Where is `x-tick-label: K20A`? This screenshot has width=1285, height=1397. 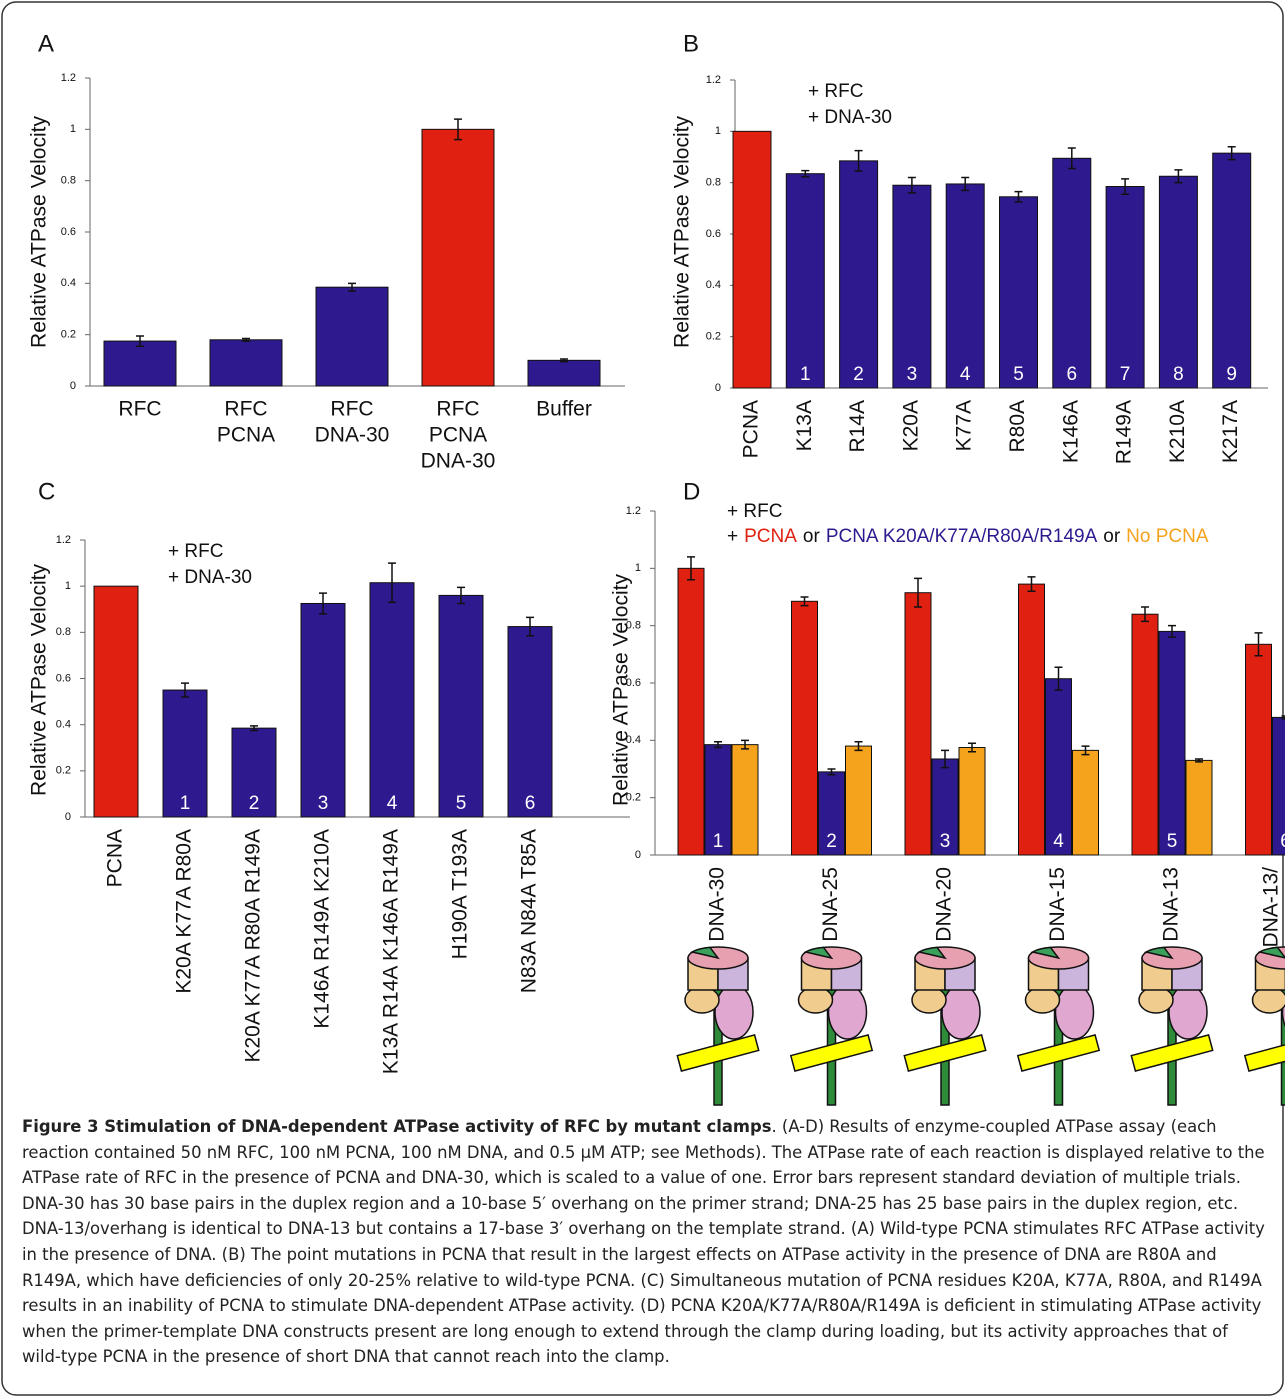 x-tick-label: K20A is located at coordinates (910, 425).